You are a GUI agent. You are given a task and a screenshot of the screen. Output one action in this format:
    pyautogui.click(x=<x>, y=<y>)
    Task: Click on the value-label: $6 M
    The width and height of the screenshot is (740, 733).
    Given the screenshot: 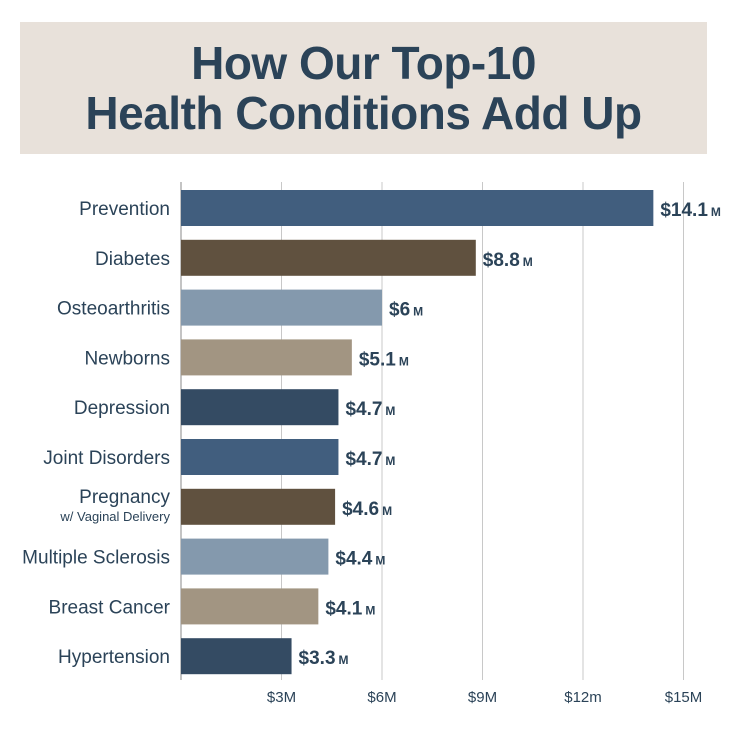 What is the action you would take?
    pyautogui.click(x=406, y=310)
    